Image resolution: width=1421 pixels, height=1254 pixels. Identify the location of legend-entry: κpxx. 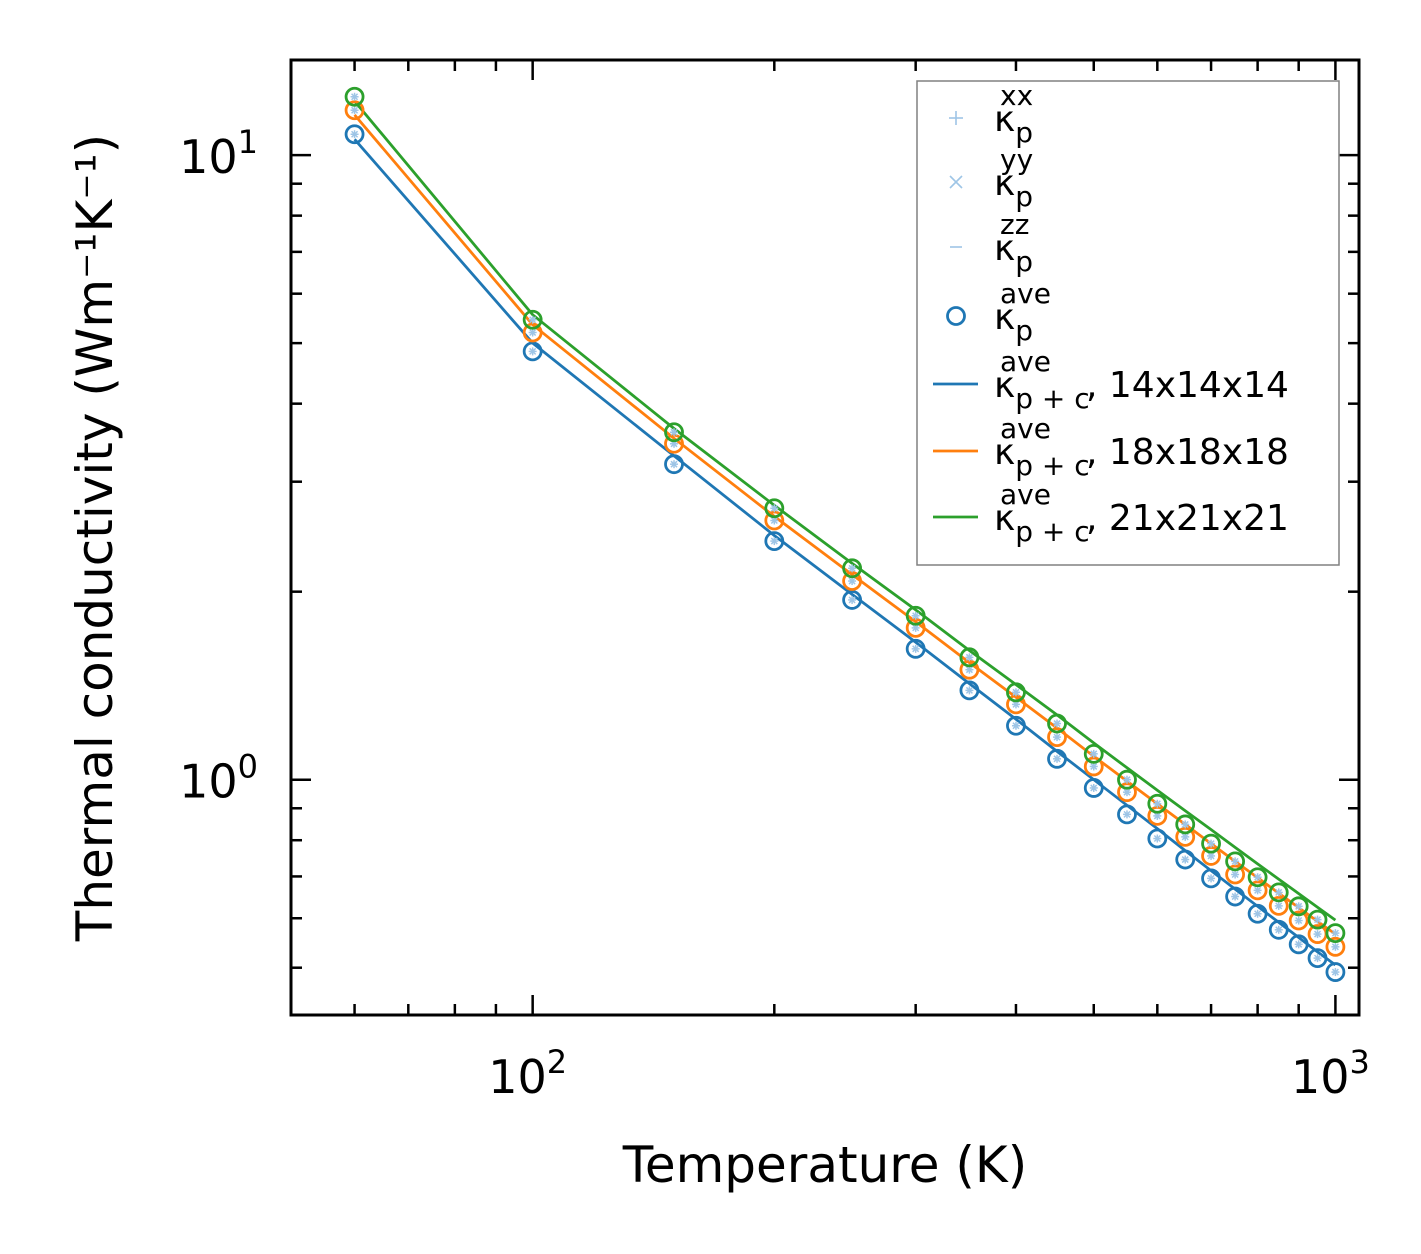
(991, 114).